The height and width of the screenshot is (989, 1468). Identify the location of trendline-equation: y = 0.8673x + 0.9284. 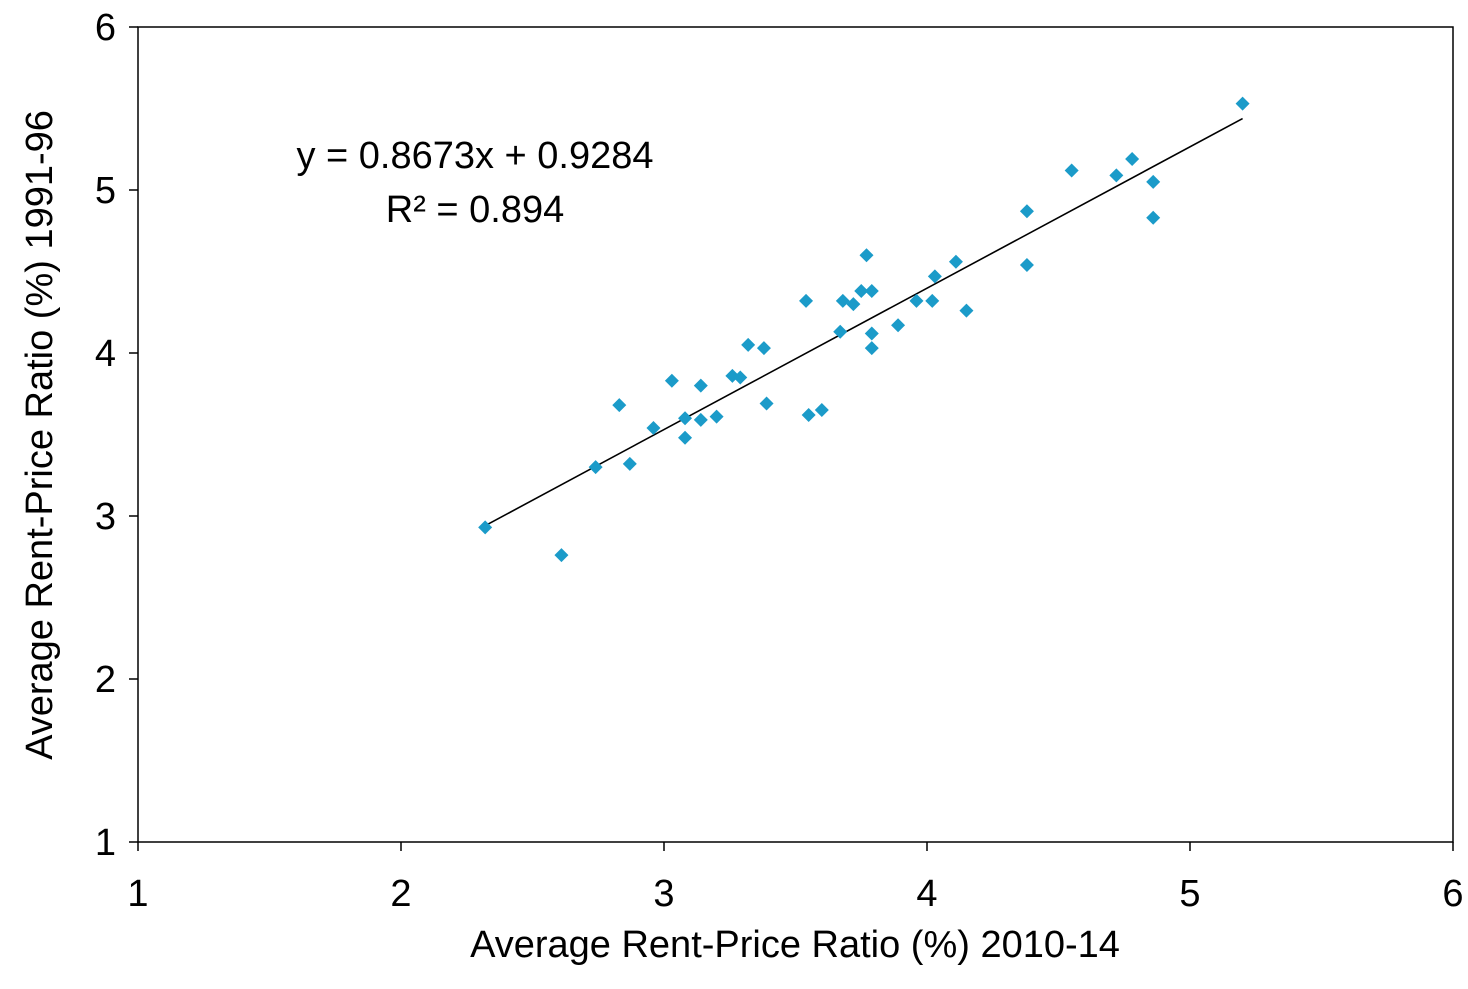
(474, 156).